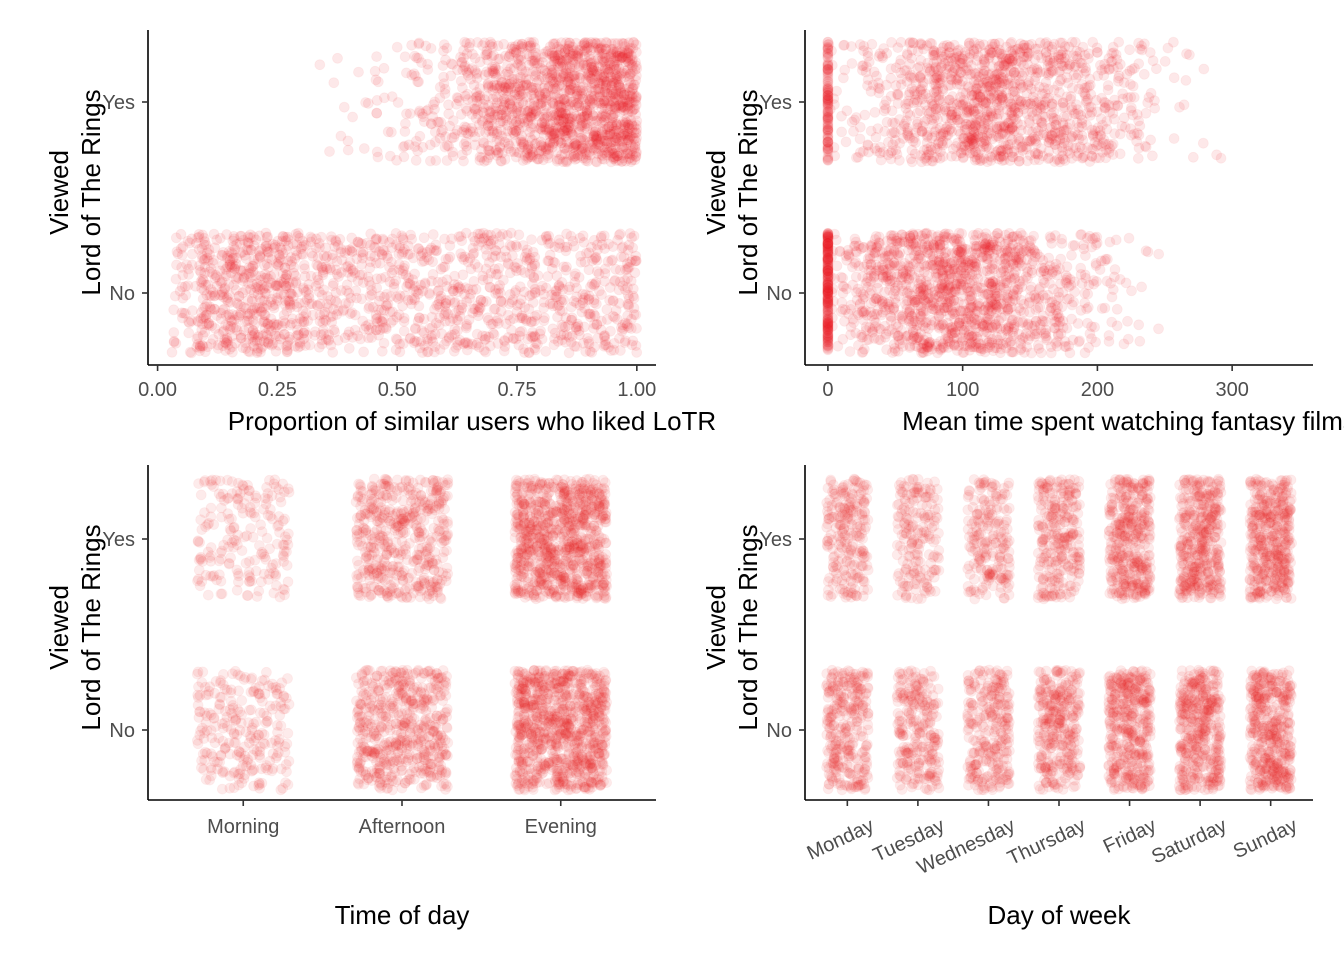 This screenshot has height=960, width=1344. Describe the element at coordinates (59, 192) in the screenshot. I see `y-axis-title: Viewed` at that location.